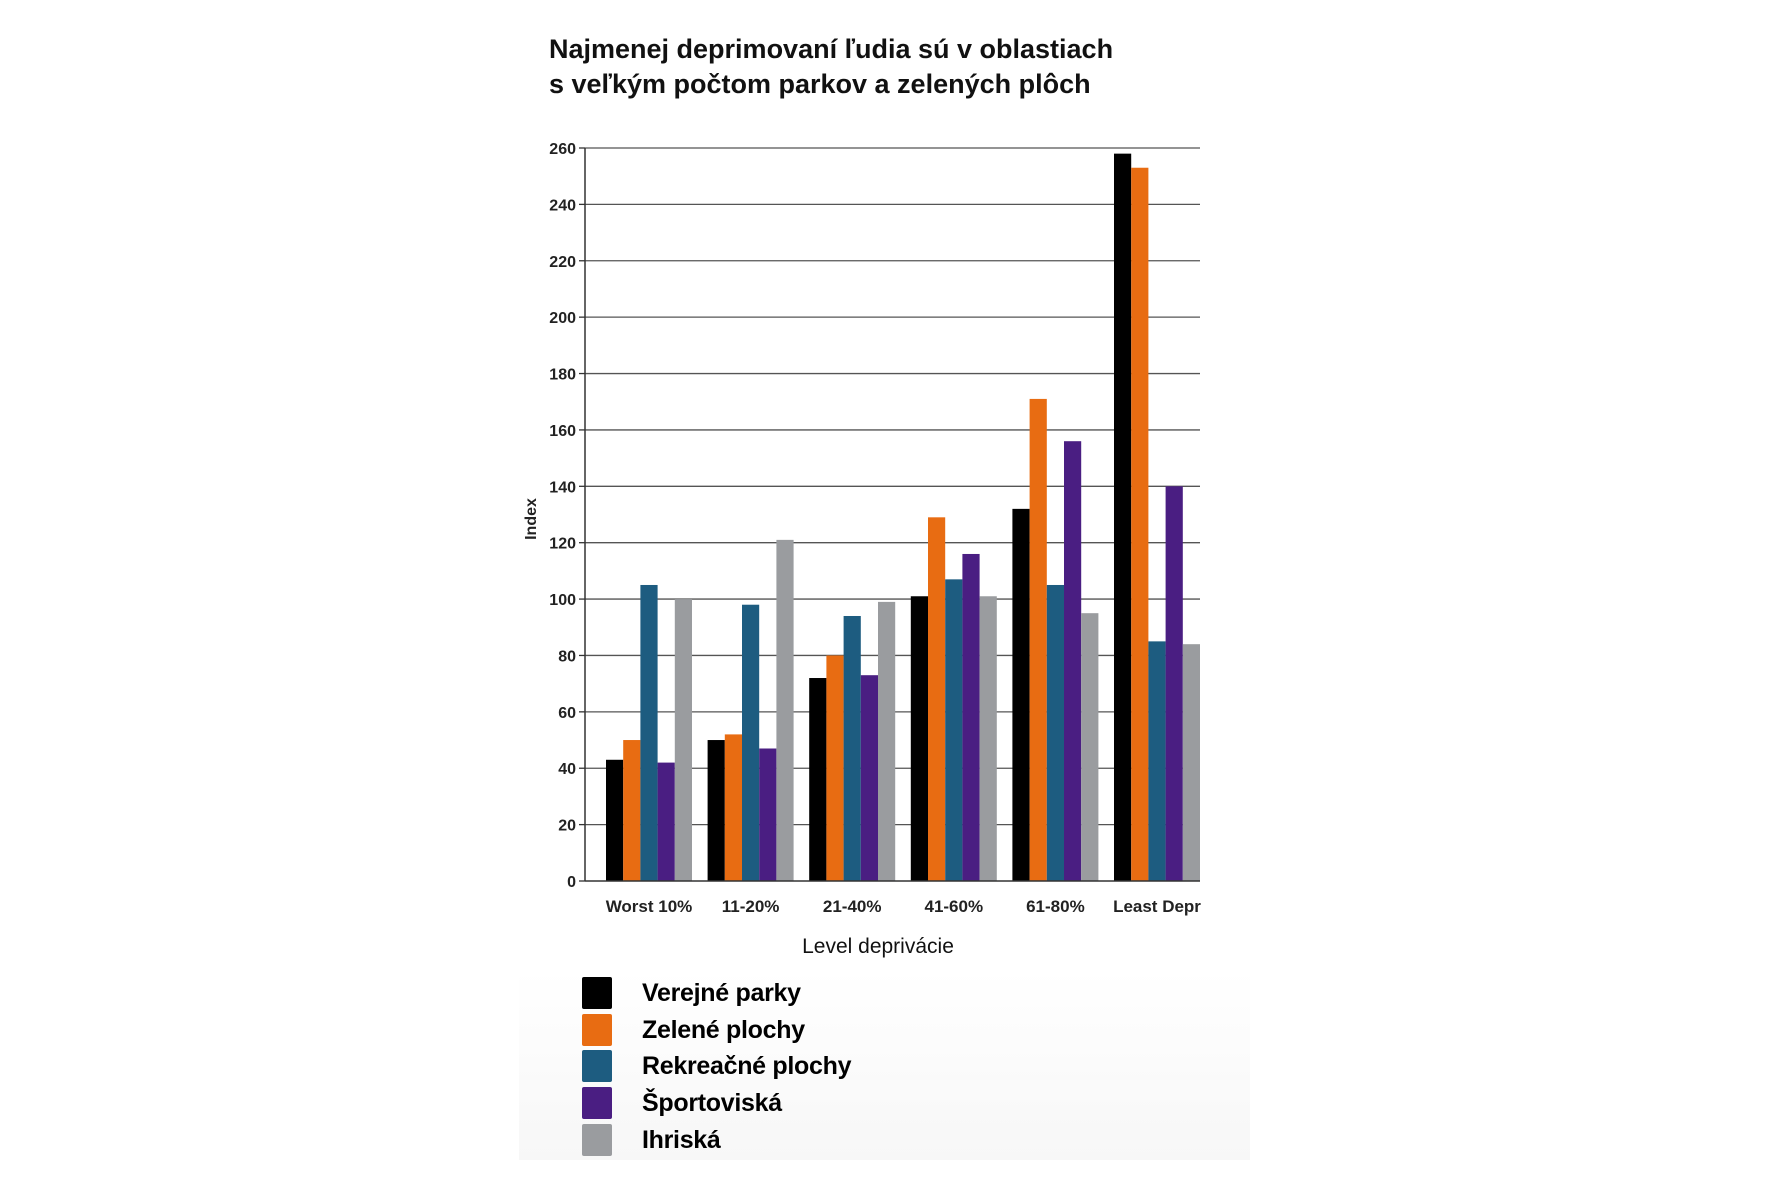  What do you see at coordinates (878, 946) in the screenshot?
I see `x-axis-label: Level deprivácie` at bounding box center [878, 946].